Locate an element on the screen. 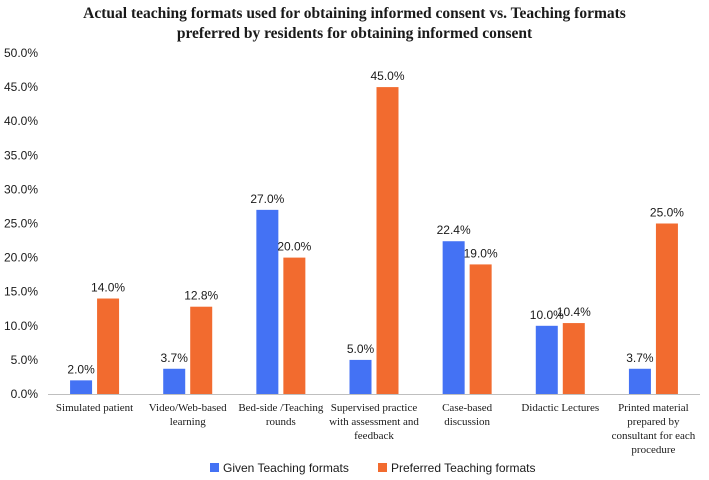 This screenshot has width=709, height=480. data-label: 5.0% is located at coordinates (361, 349).